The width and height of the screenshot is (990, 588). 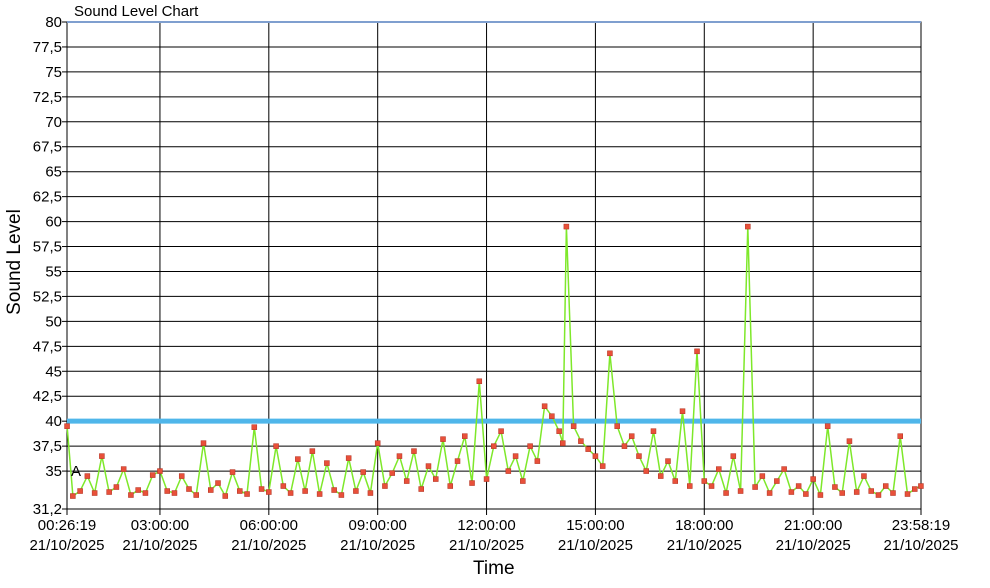 I want to click on x-tick-time-label: 23:58:19, so click(x=921, y=525).